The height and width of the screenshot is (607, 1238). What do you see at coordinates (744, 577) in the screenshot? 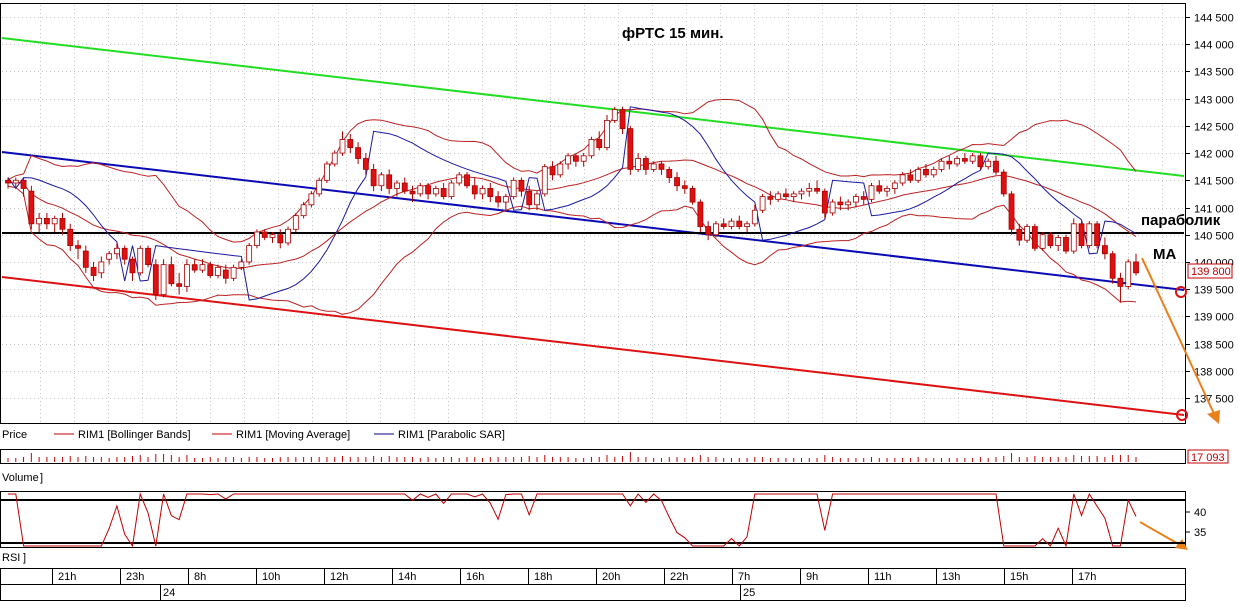
I see `time-tick-label: 7h` at bounding box center [744, 577].